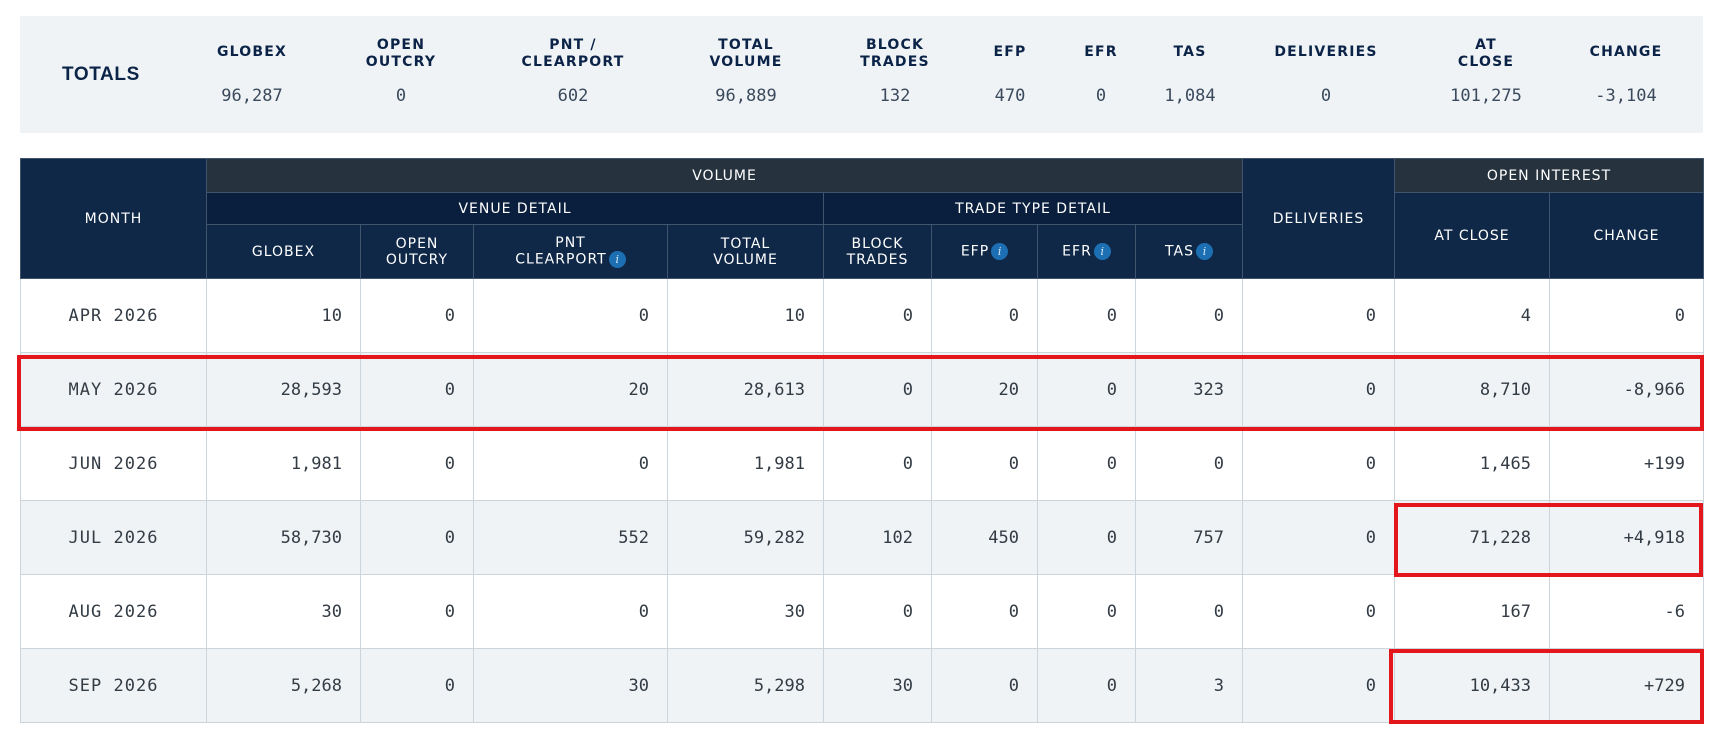  Describe the element at coordinates (1318, 218) in the screenshot. I see `deliveries-header: DELIVERIES` at that location.